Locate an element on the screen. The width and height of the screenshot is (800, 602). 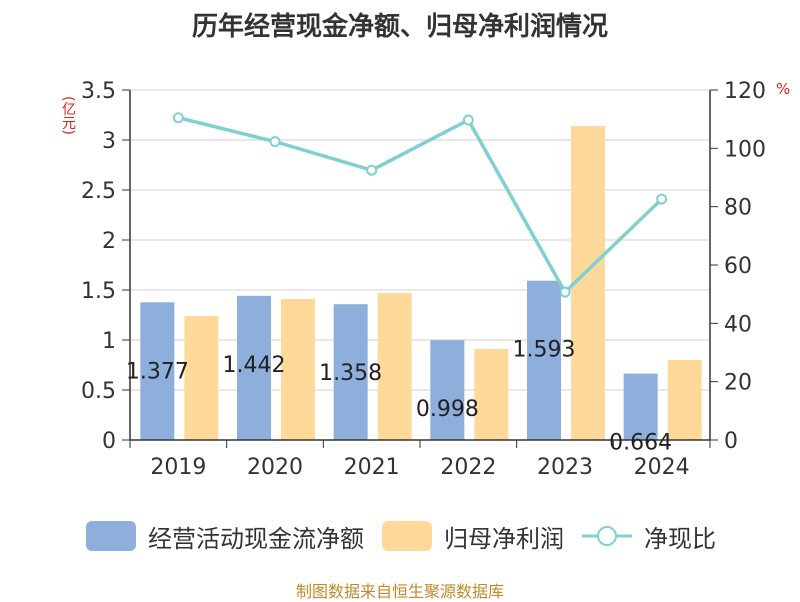
bar-value-label: 0.664 is located at coordinates (640, 443).